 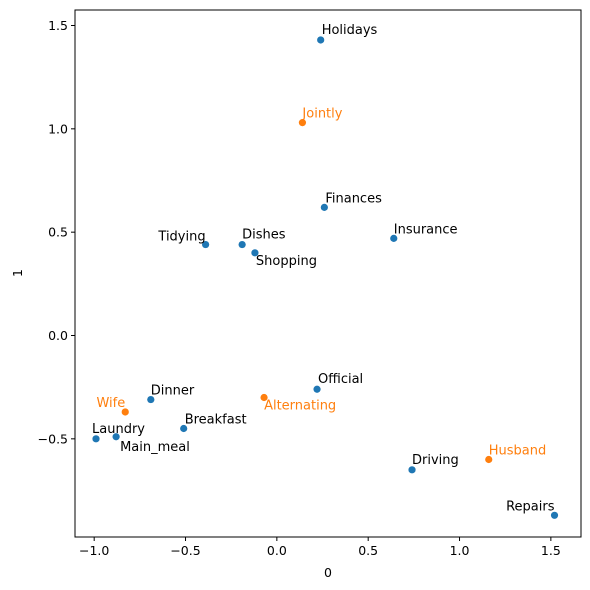 What do you see at coordinates (340, 379) in the screenshot?
I see `rows-point-label: Official` at bounding box center [340, 379].